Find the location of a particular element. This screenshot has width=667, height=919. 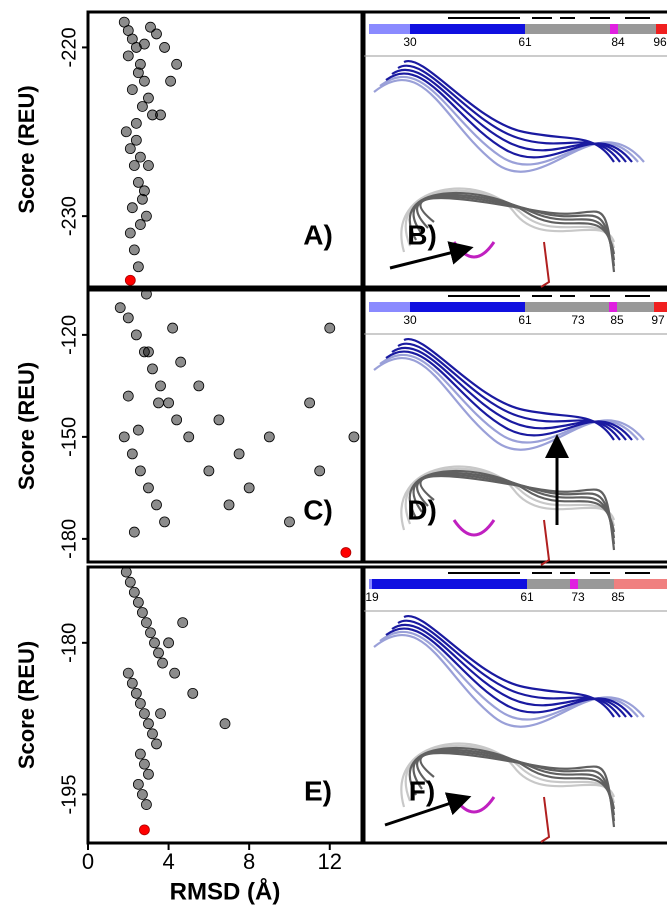

x-tick-label: 4 is located at coordinates (168, 861).